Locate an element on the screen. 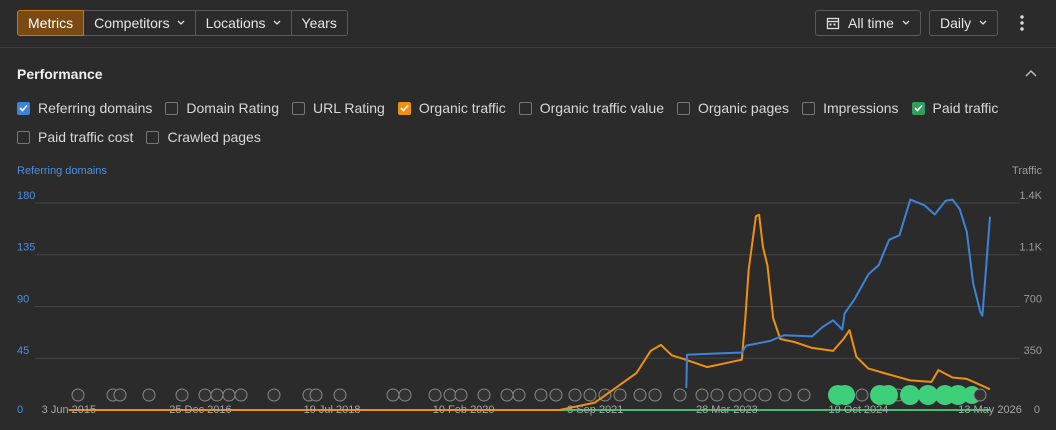 The width and height of the screenshot is (1056, 430). y-tick-label: 90 is located at coordinates (23, 299).